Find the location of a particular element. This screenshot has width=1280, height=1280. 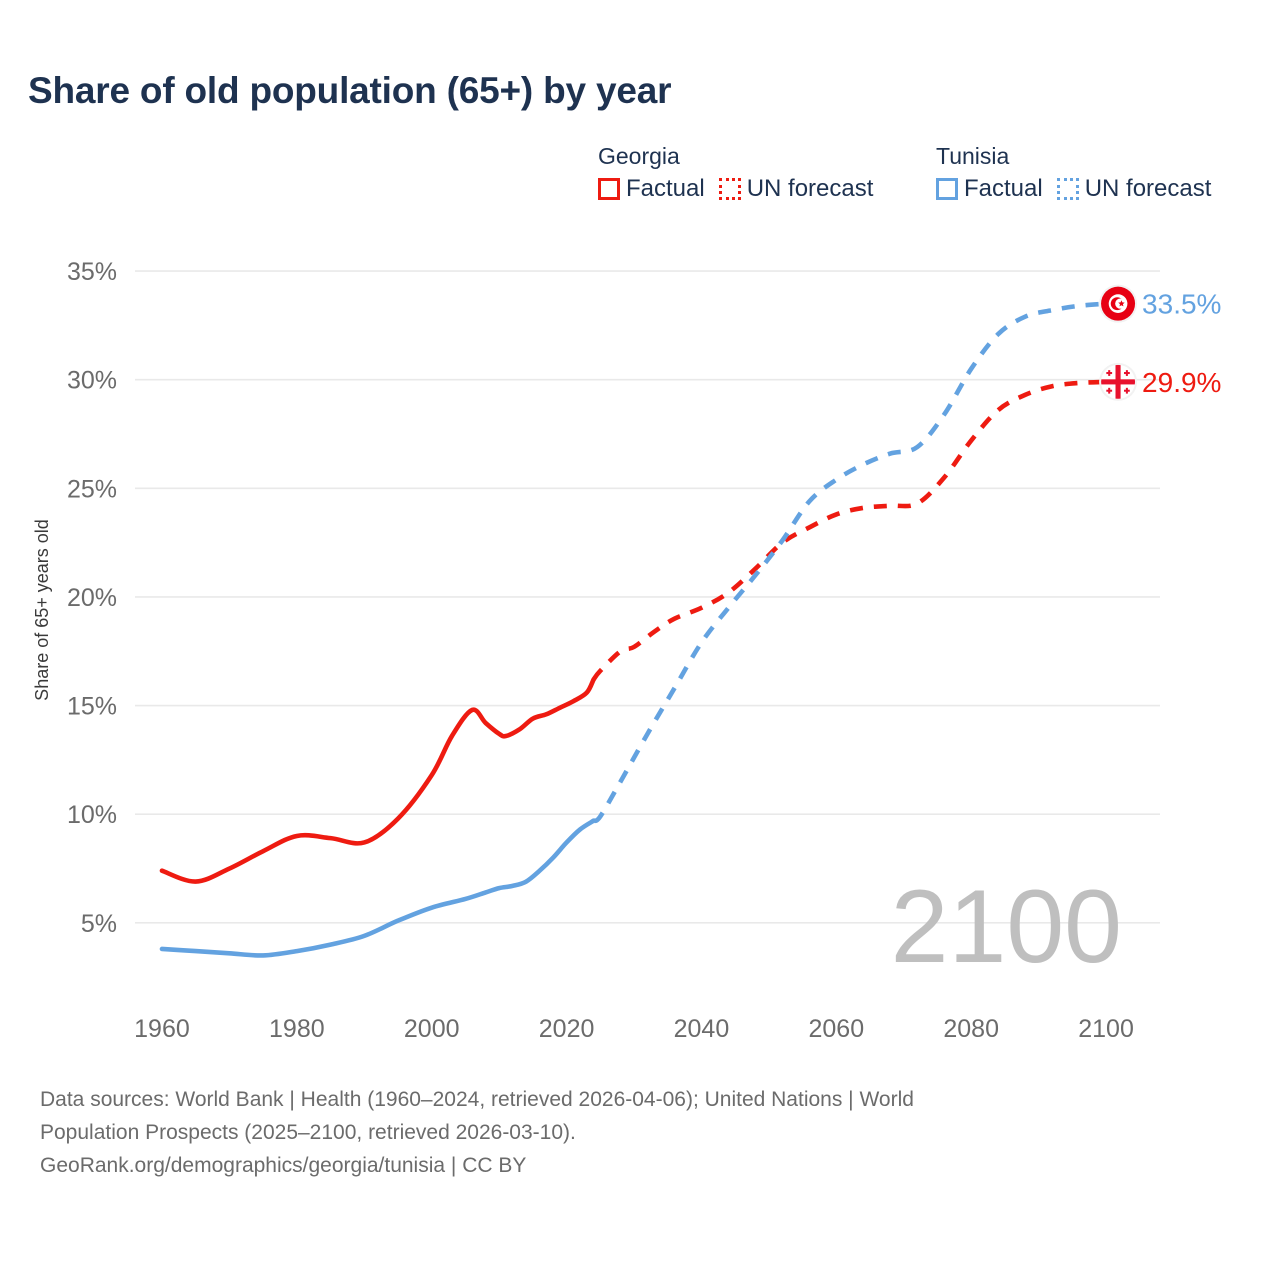

legend-group-title-georgia: Georgia is located at coordinates (639, 156).